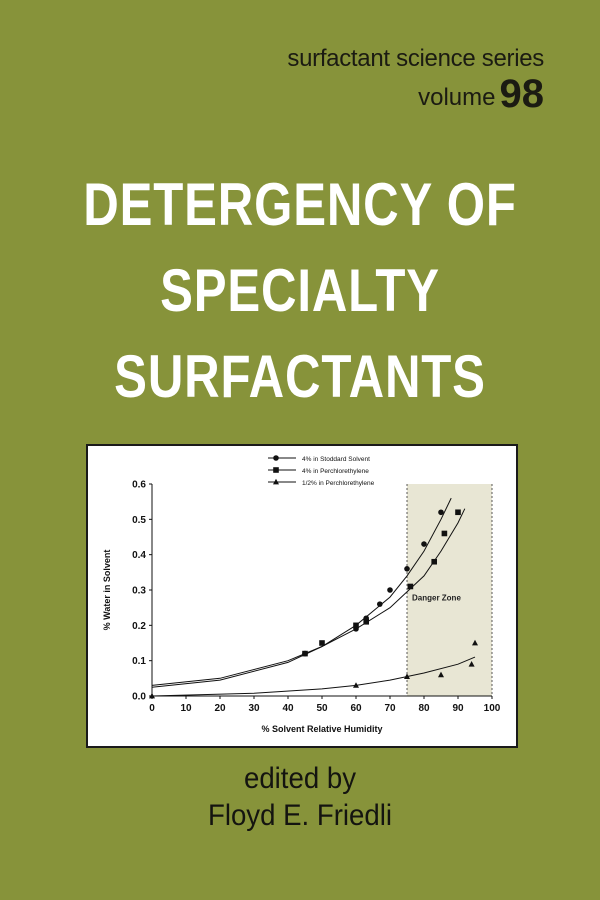 The image size is (600, 900). Describe the element at coordinates (139, 555) in the screenshot. I see `y-tick-label: 0.4` at that location.